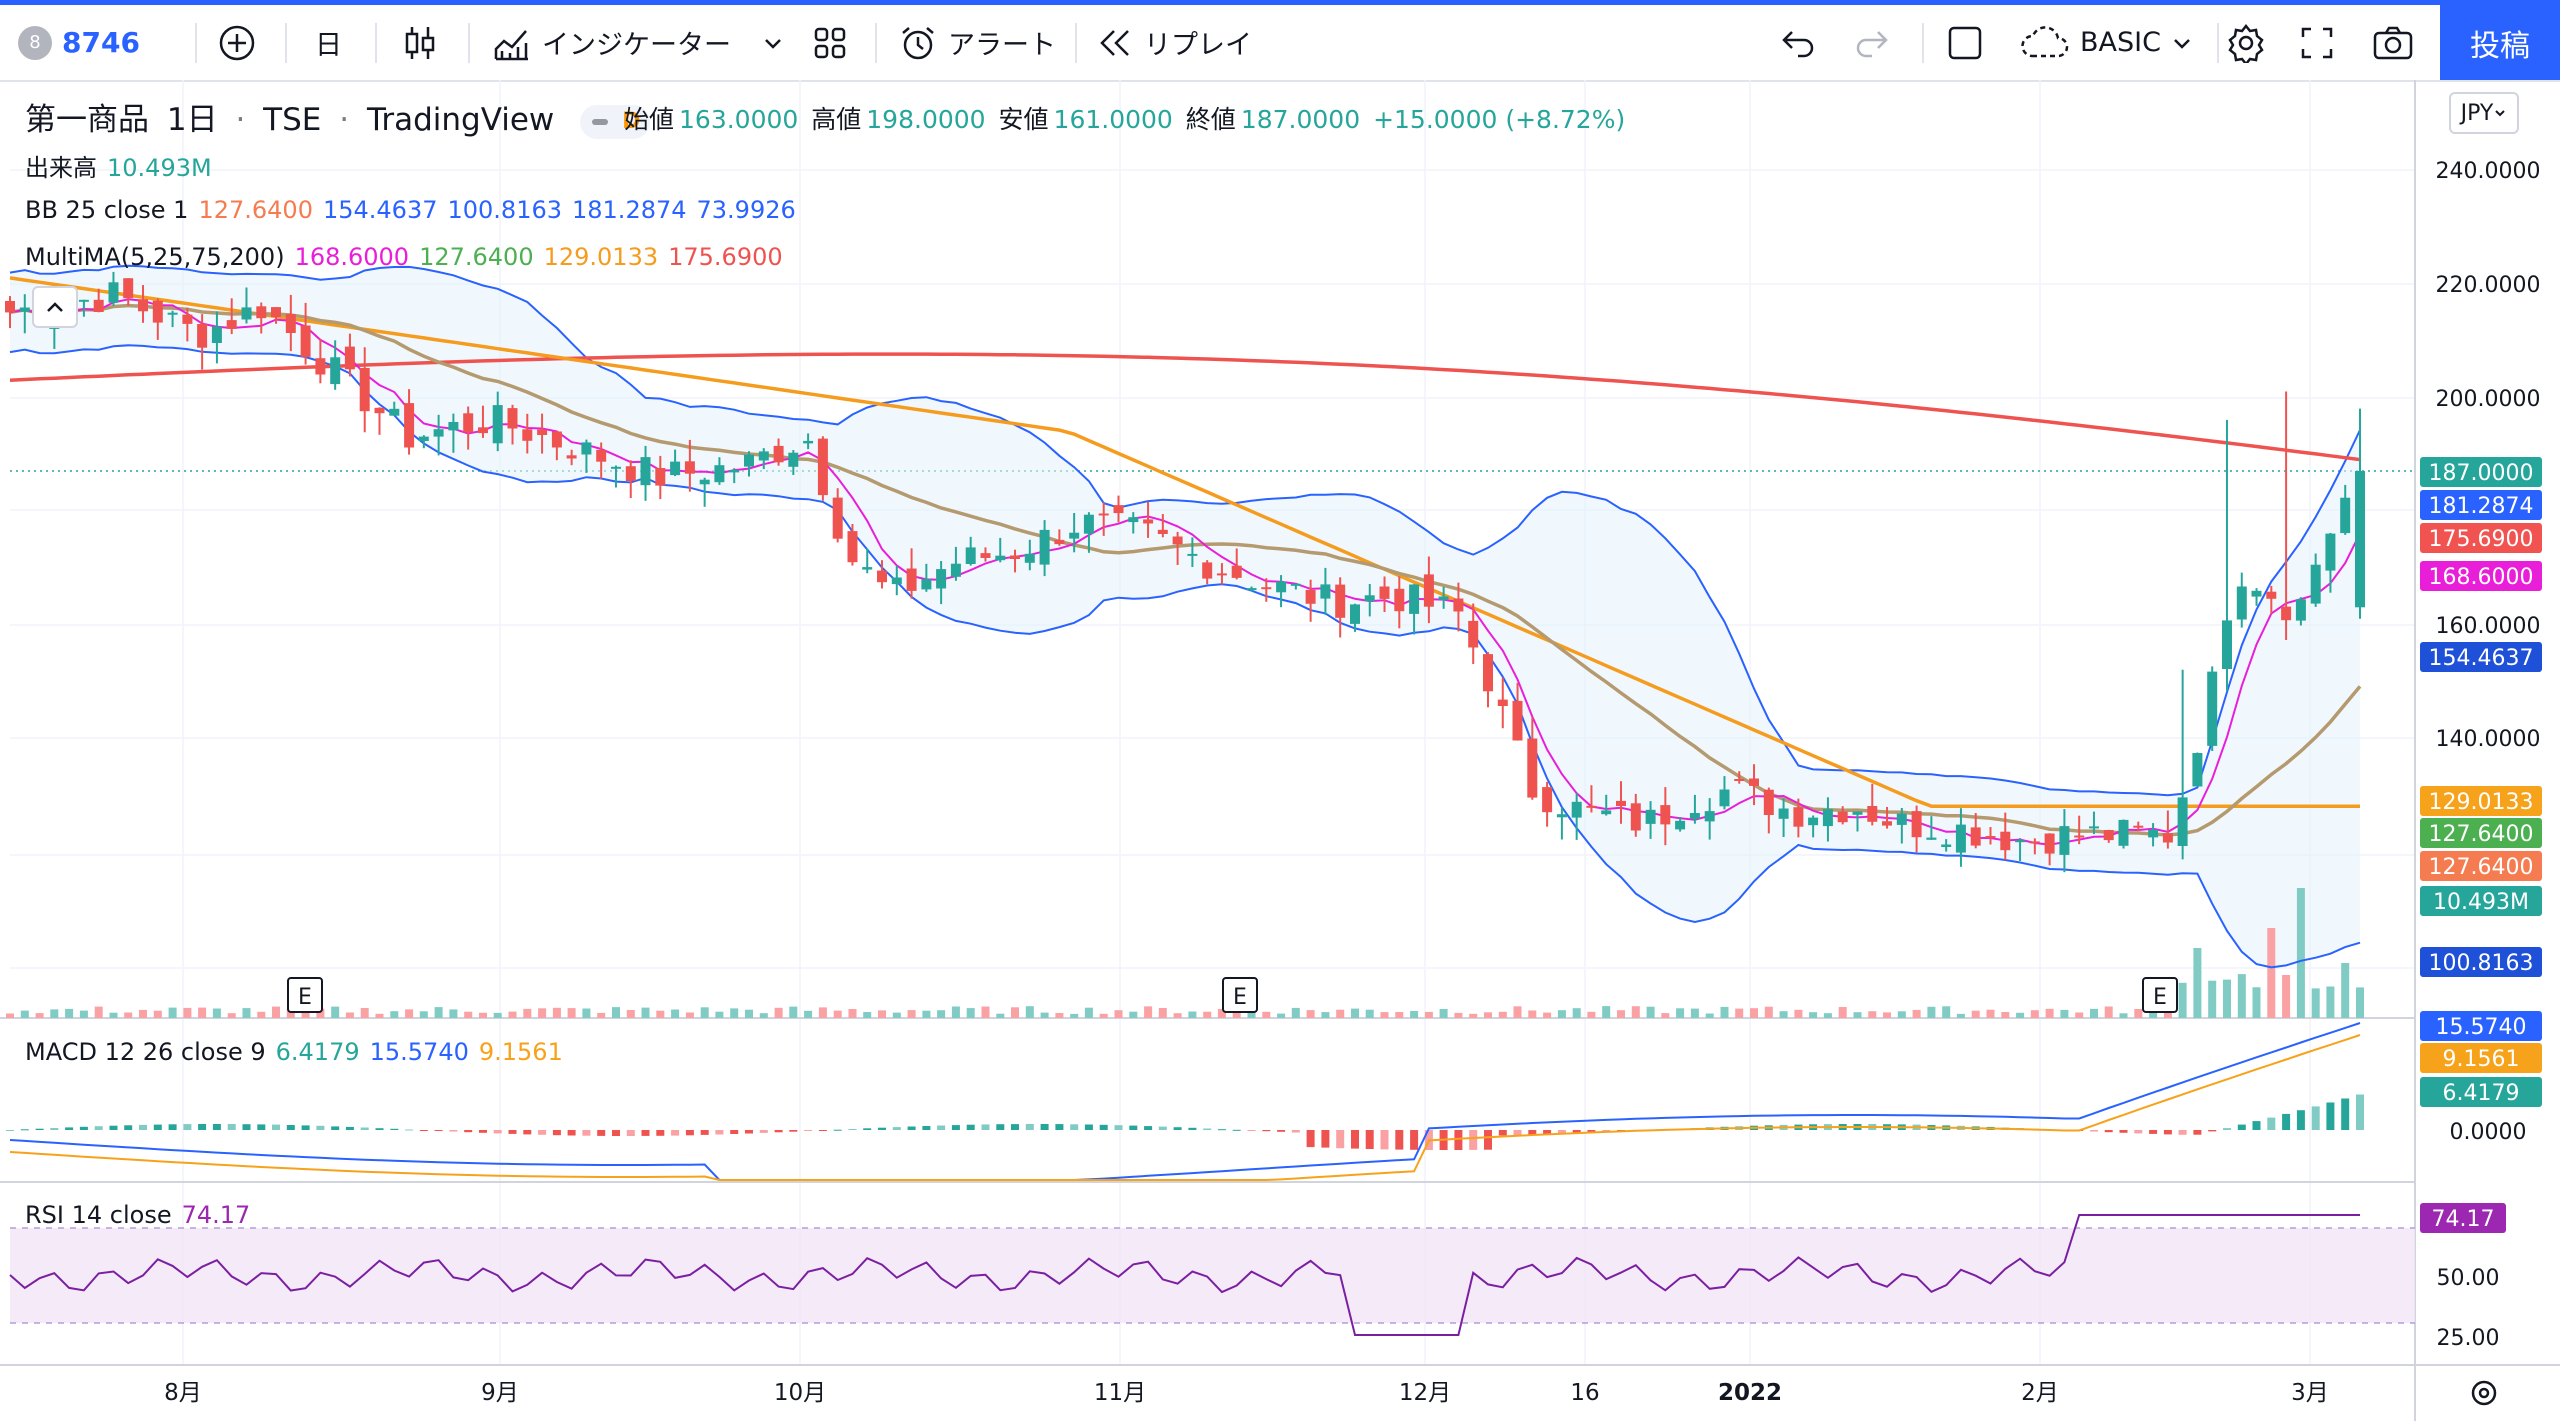  Describe the element at coordinates (611, 42) in the screenshot. I see `indicators-button: インジケーター` at that location.